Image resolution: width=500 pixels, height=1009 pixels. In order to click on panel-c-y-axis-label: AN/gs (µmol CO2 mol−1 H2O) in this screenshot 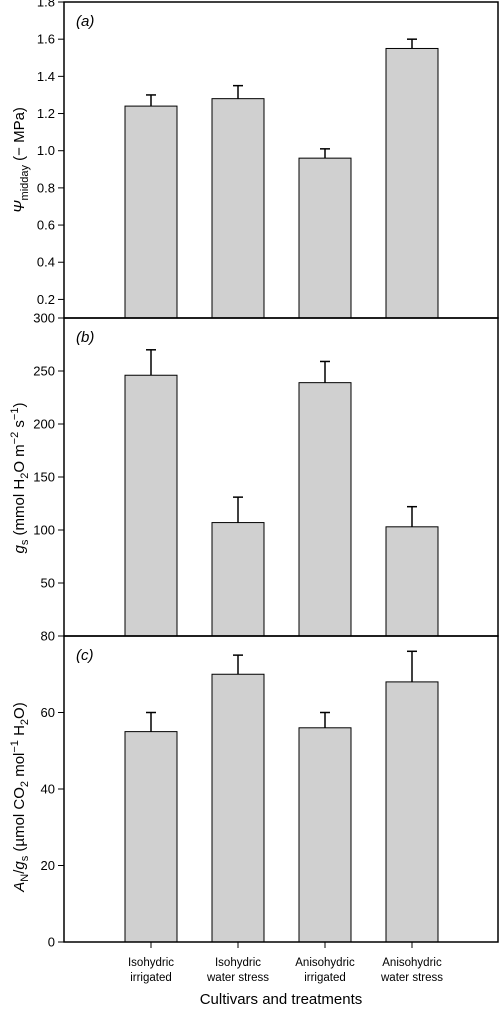, I will do `click(20, 797)`.